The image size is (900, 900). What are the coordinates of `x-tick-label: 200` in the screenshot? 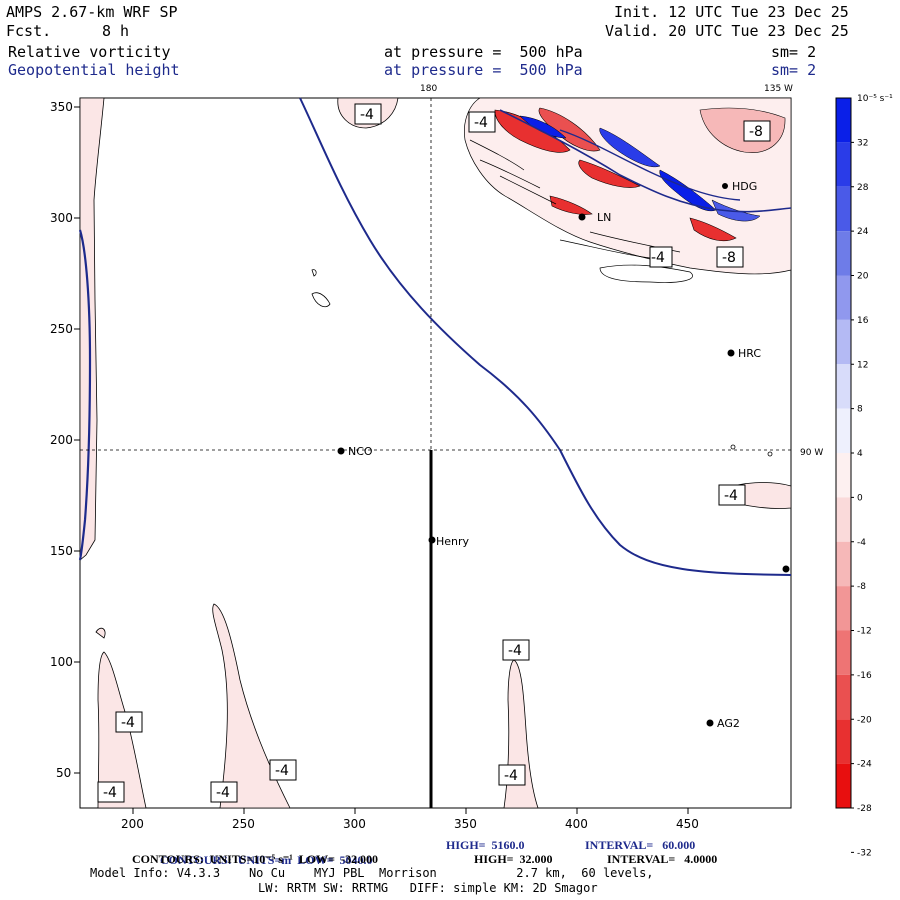 It's located at (132, 824).